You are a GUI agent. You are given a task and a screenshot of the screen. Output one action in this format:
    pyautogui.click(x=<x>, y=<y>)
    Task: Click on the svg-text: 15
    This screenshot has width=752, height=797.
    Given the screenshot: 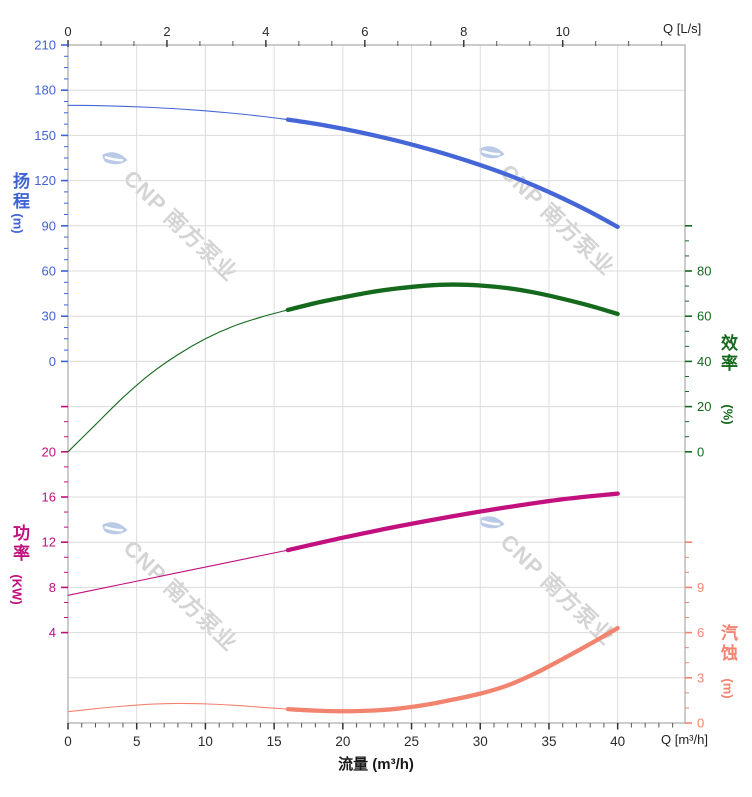 What is the action you would take?
    pyautogui.click(x=274, y=741)
    